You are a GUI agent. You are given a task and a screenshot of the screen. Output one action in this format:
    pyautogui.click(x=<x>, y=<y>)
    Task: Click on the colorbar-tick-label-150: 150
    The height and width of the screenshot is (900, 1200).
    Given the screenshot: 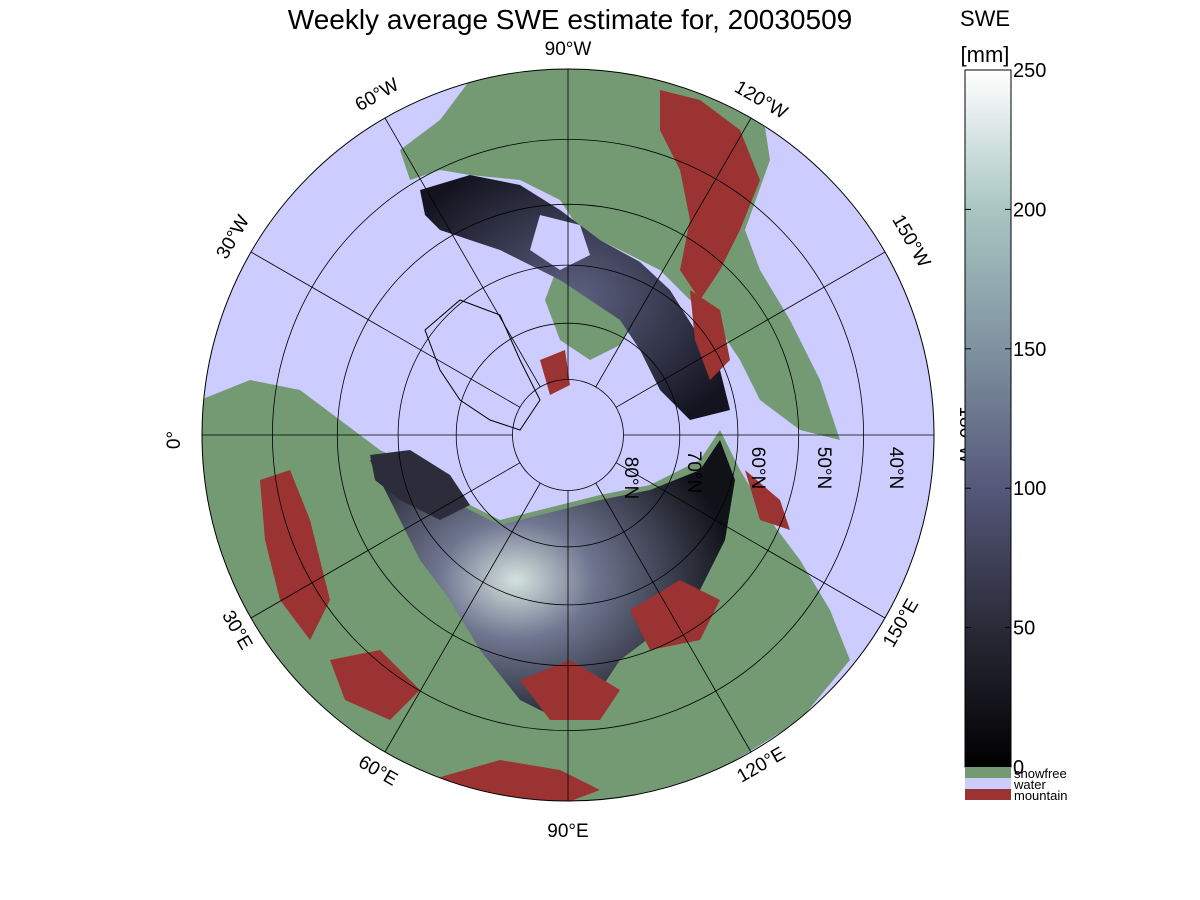 What is the action you would take?
    pyautogui.click(x=1029, y=350)
    